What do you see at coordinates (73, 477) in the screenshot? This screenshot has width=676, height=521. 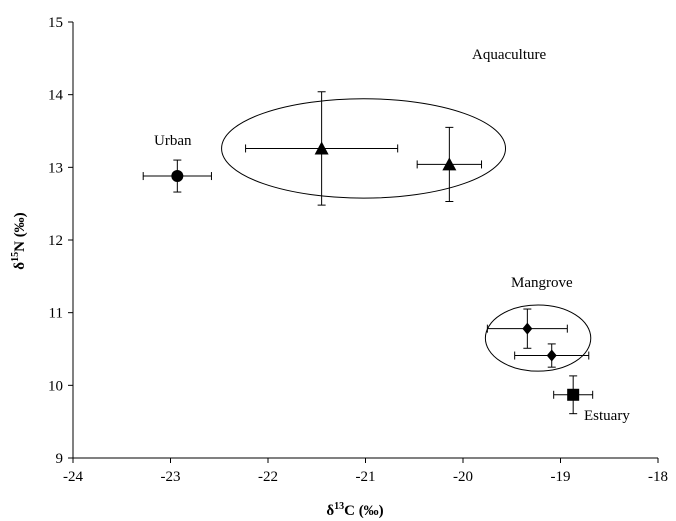 I see `x-tick-label: -24` at bounding box center [73, 477].